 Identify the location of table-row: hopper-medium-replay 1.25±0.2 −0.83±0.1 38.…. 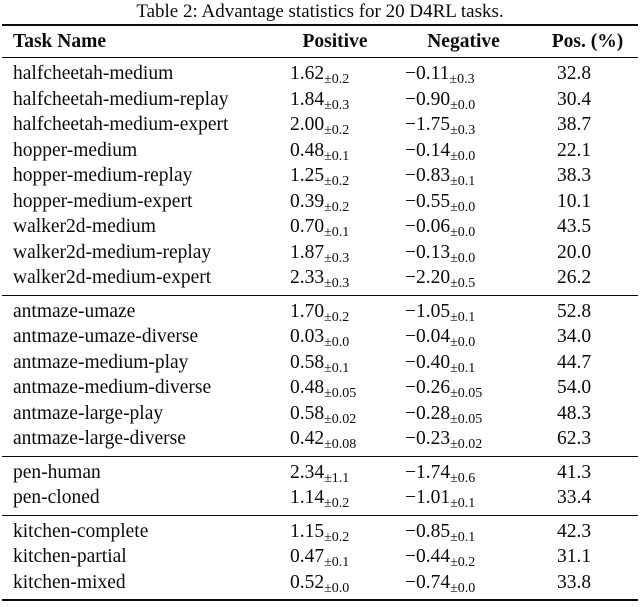
(320, 176).